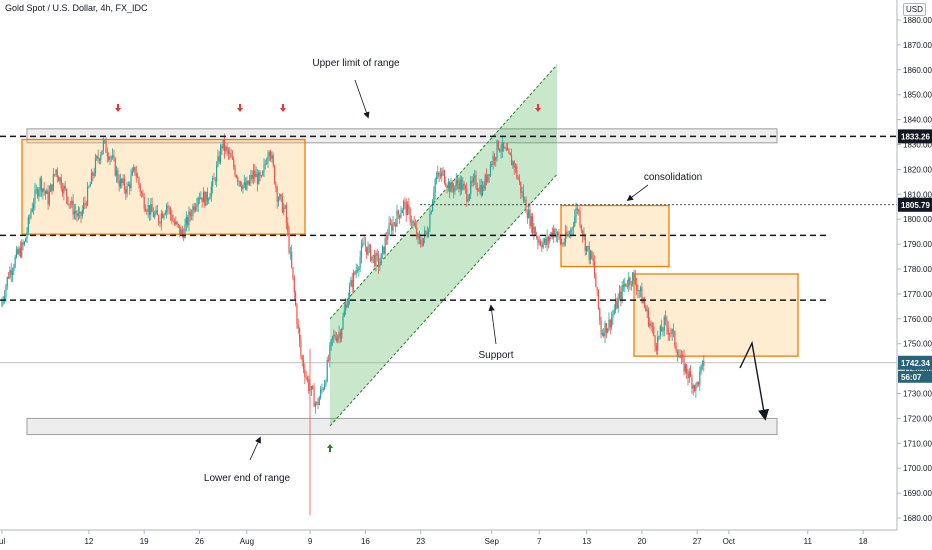 The image size is (932, 550). I want to click on price-label-box, so click(915, 136).